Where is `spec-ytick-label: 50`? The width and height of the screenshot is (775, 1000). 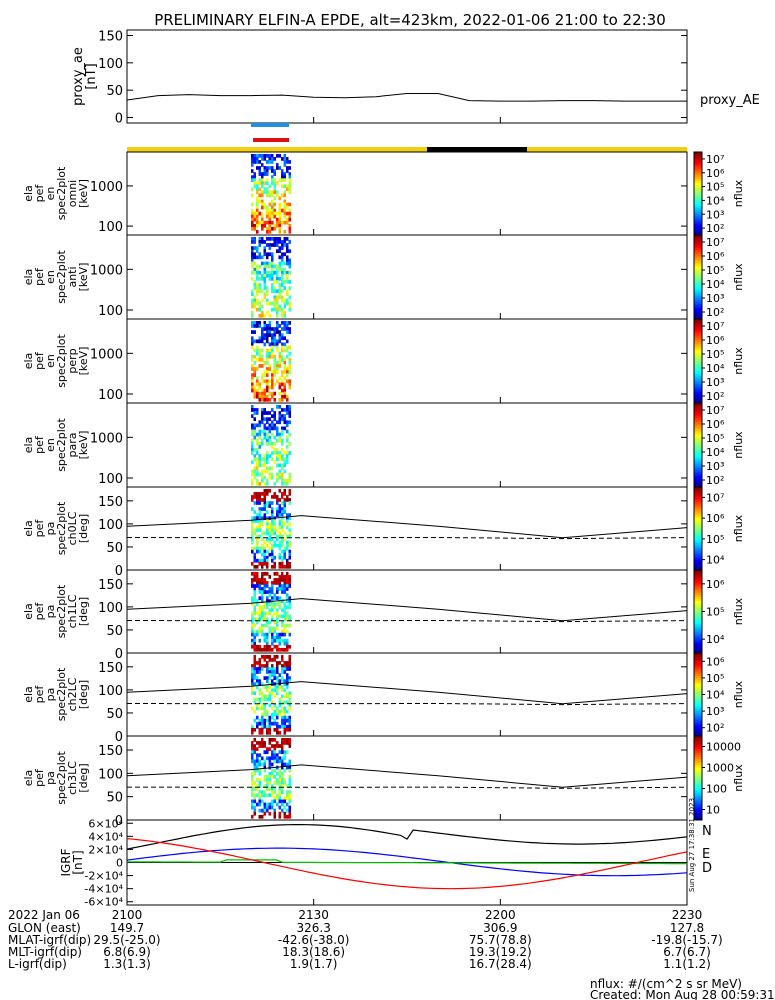 spec-ytick-label: 50 is located at coordinates (114, 631).